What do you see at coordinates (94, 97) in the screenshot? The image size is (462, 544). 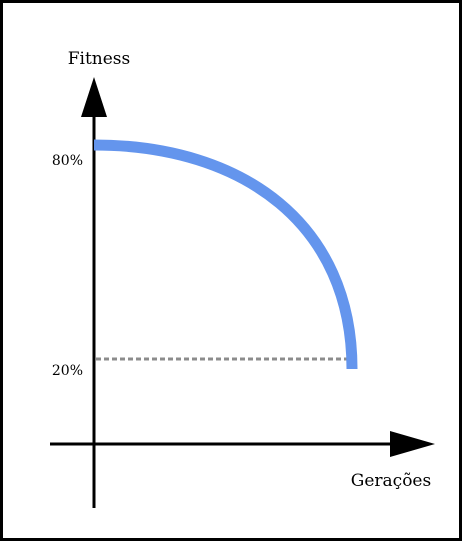 I see `y-axis-arrowhead` at bounding box center [94, 97].